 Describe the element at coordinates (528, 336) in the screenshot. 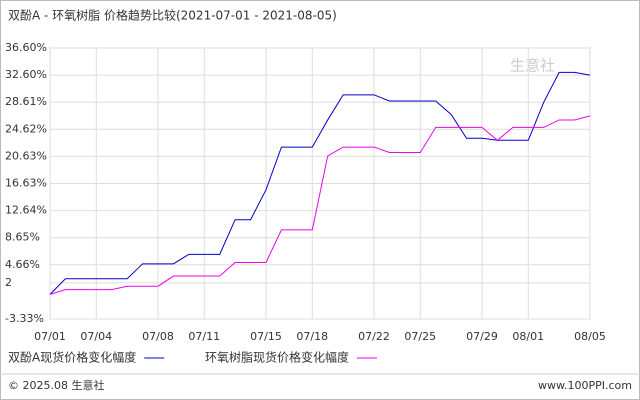

I see `x-tick-label: 08/01` at that location.